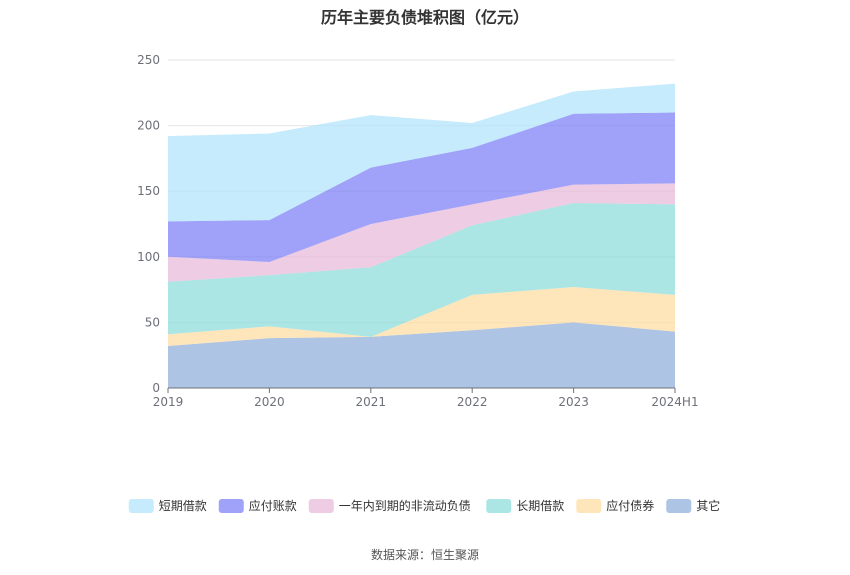 The image size is (850, 575). What do you see at coordinates (152, 322) in the screenshot?
I see `y-tick-label: 50` at bounding box center [152, 322].